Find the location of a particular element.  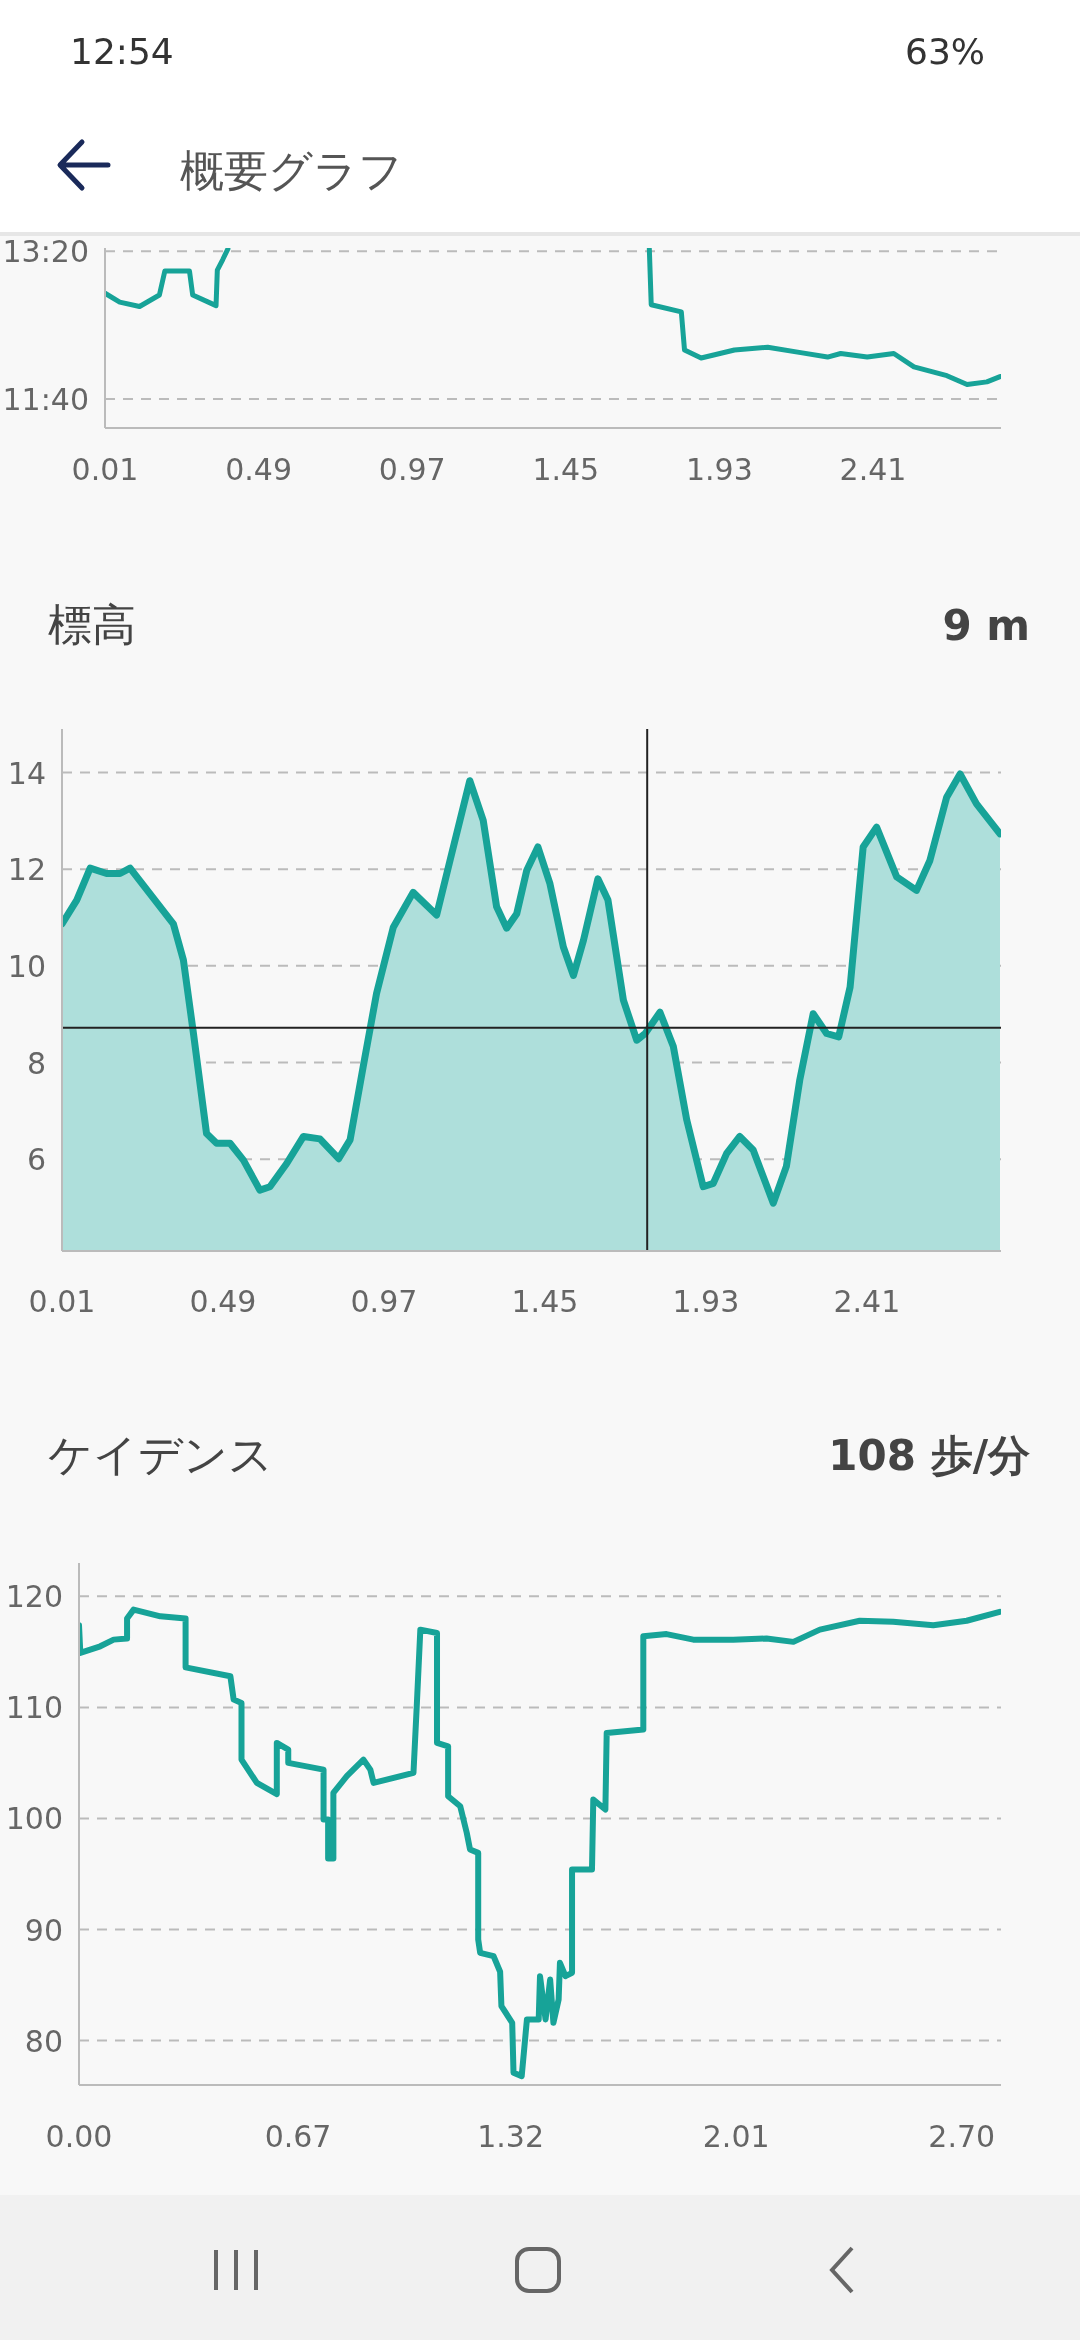

x-tick-label: 2.01 is located at coordinates (736, 2136).